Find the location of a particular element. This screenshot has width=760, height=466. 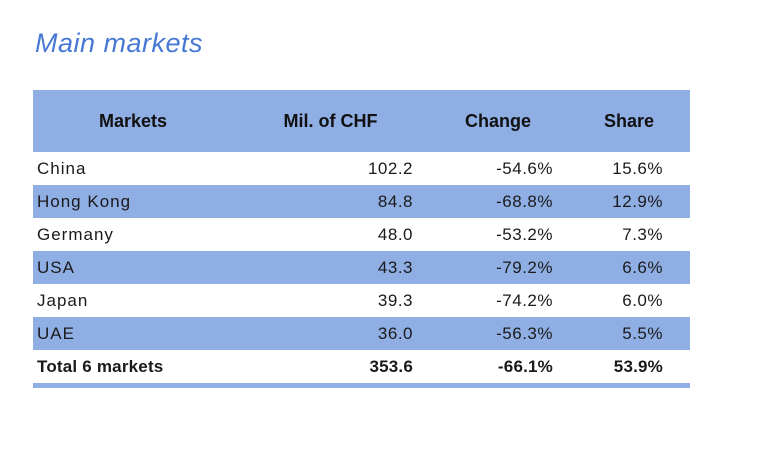

table-row-usa: USA 43.3 -79.2% 6.6% is located at coordinates (361, 267).